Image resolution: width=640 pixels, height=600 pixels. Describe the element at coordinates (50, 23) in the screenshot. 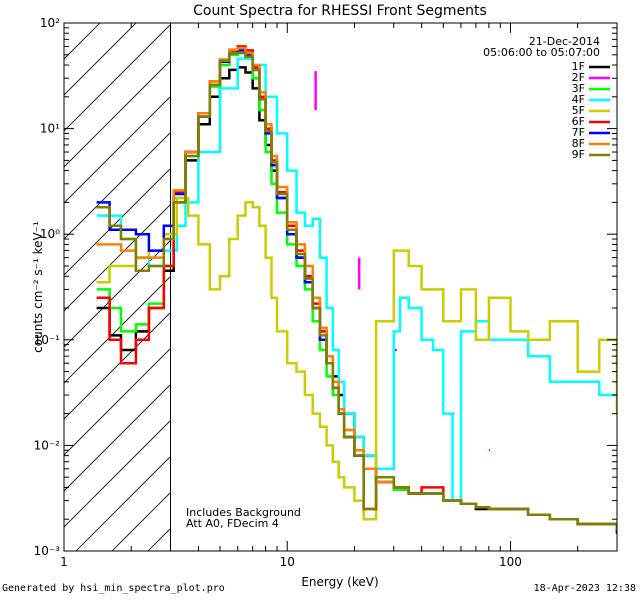

I see `y-tick-label: 10²` at that location.